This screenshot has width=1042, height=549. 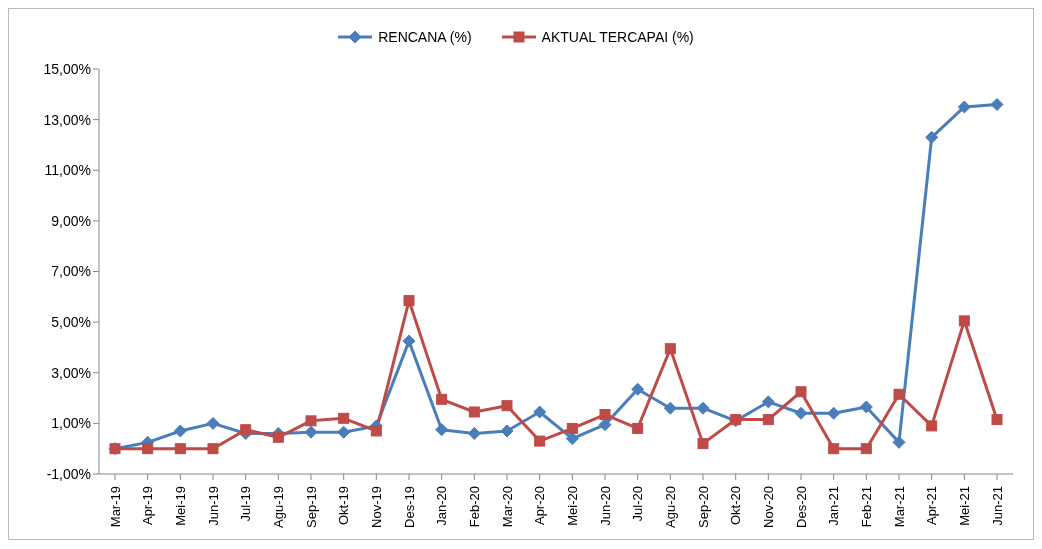 What do you see at coordinates (71, 271) in the screenshot?
I see `y-tick-label: 7,00%` at bounding box center [71, 271].